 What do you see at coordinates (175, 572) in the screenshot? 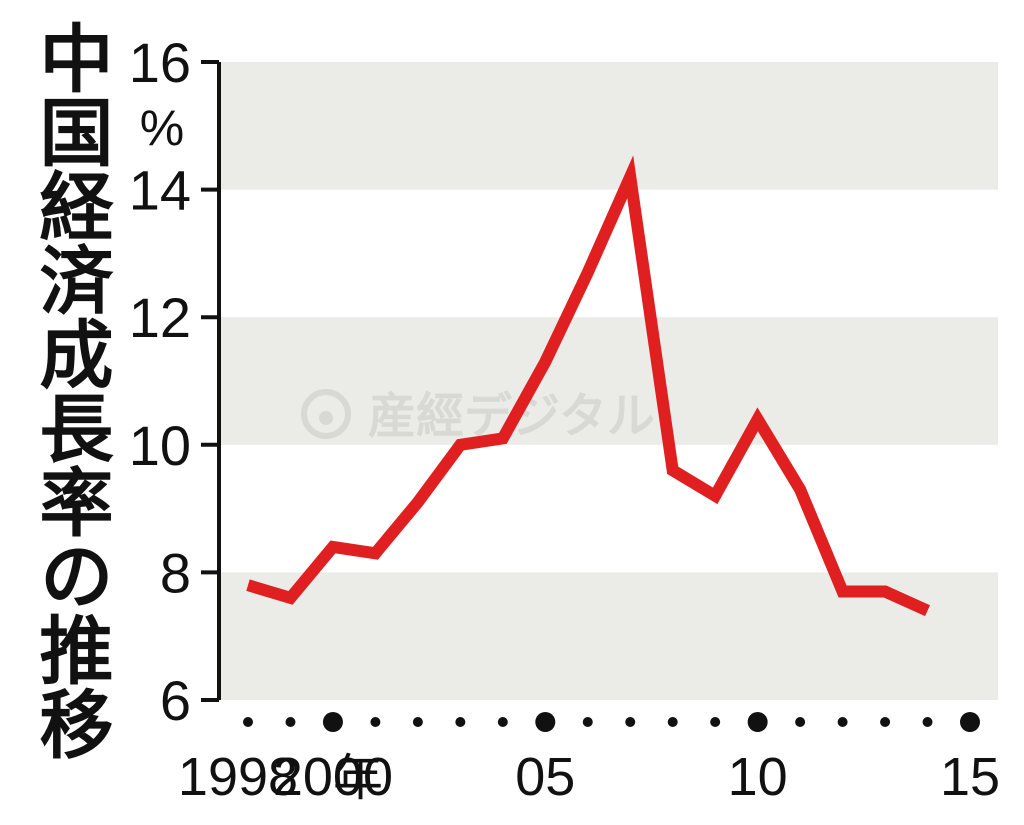
I see `y-tick-label: 8` at bounding box center [175, 572].